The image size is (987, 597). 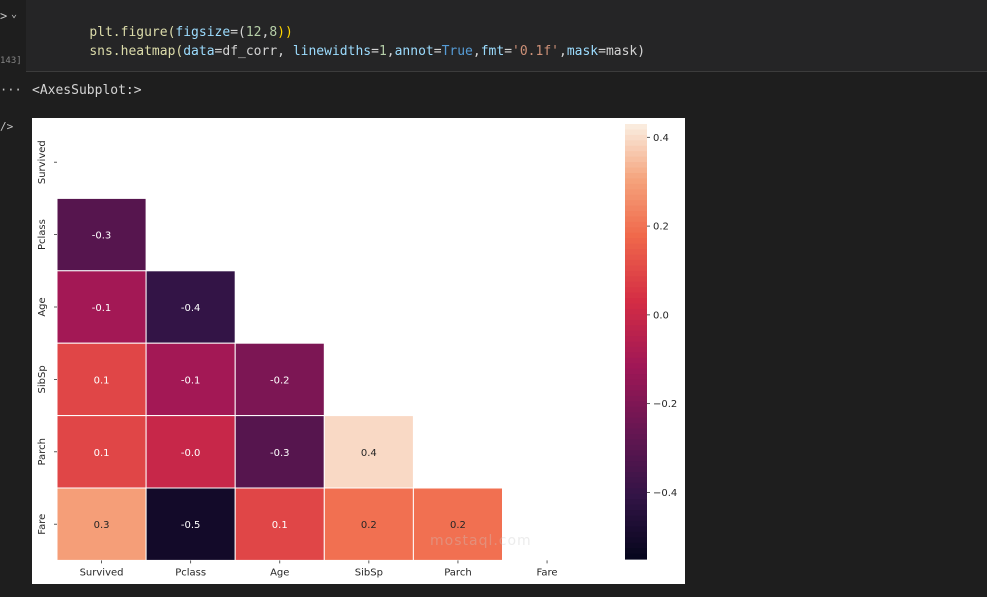 What do you see at coordinates (253, 51) in the screenshot?
I see `code-token: =df_corr,` at bounding box center [253, 51].